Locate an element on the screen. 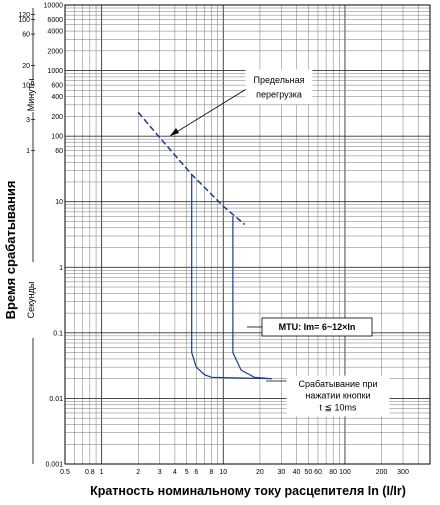  x-tick-label: 80 is located at coordinates (333, 472).